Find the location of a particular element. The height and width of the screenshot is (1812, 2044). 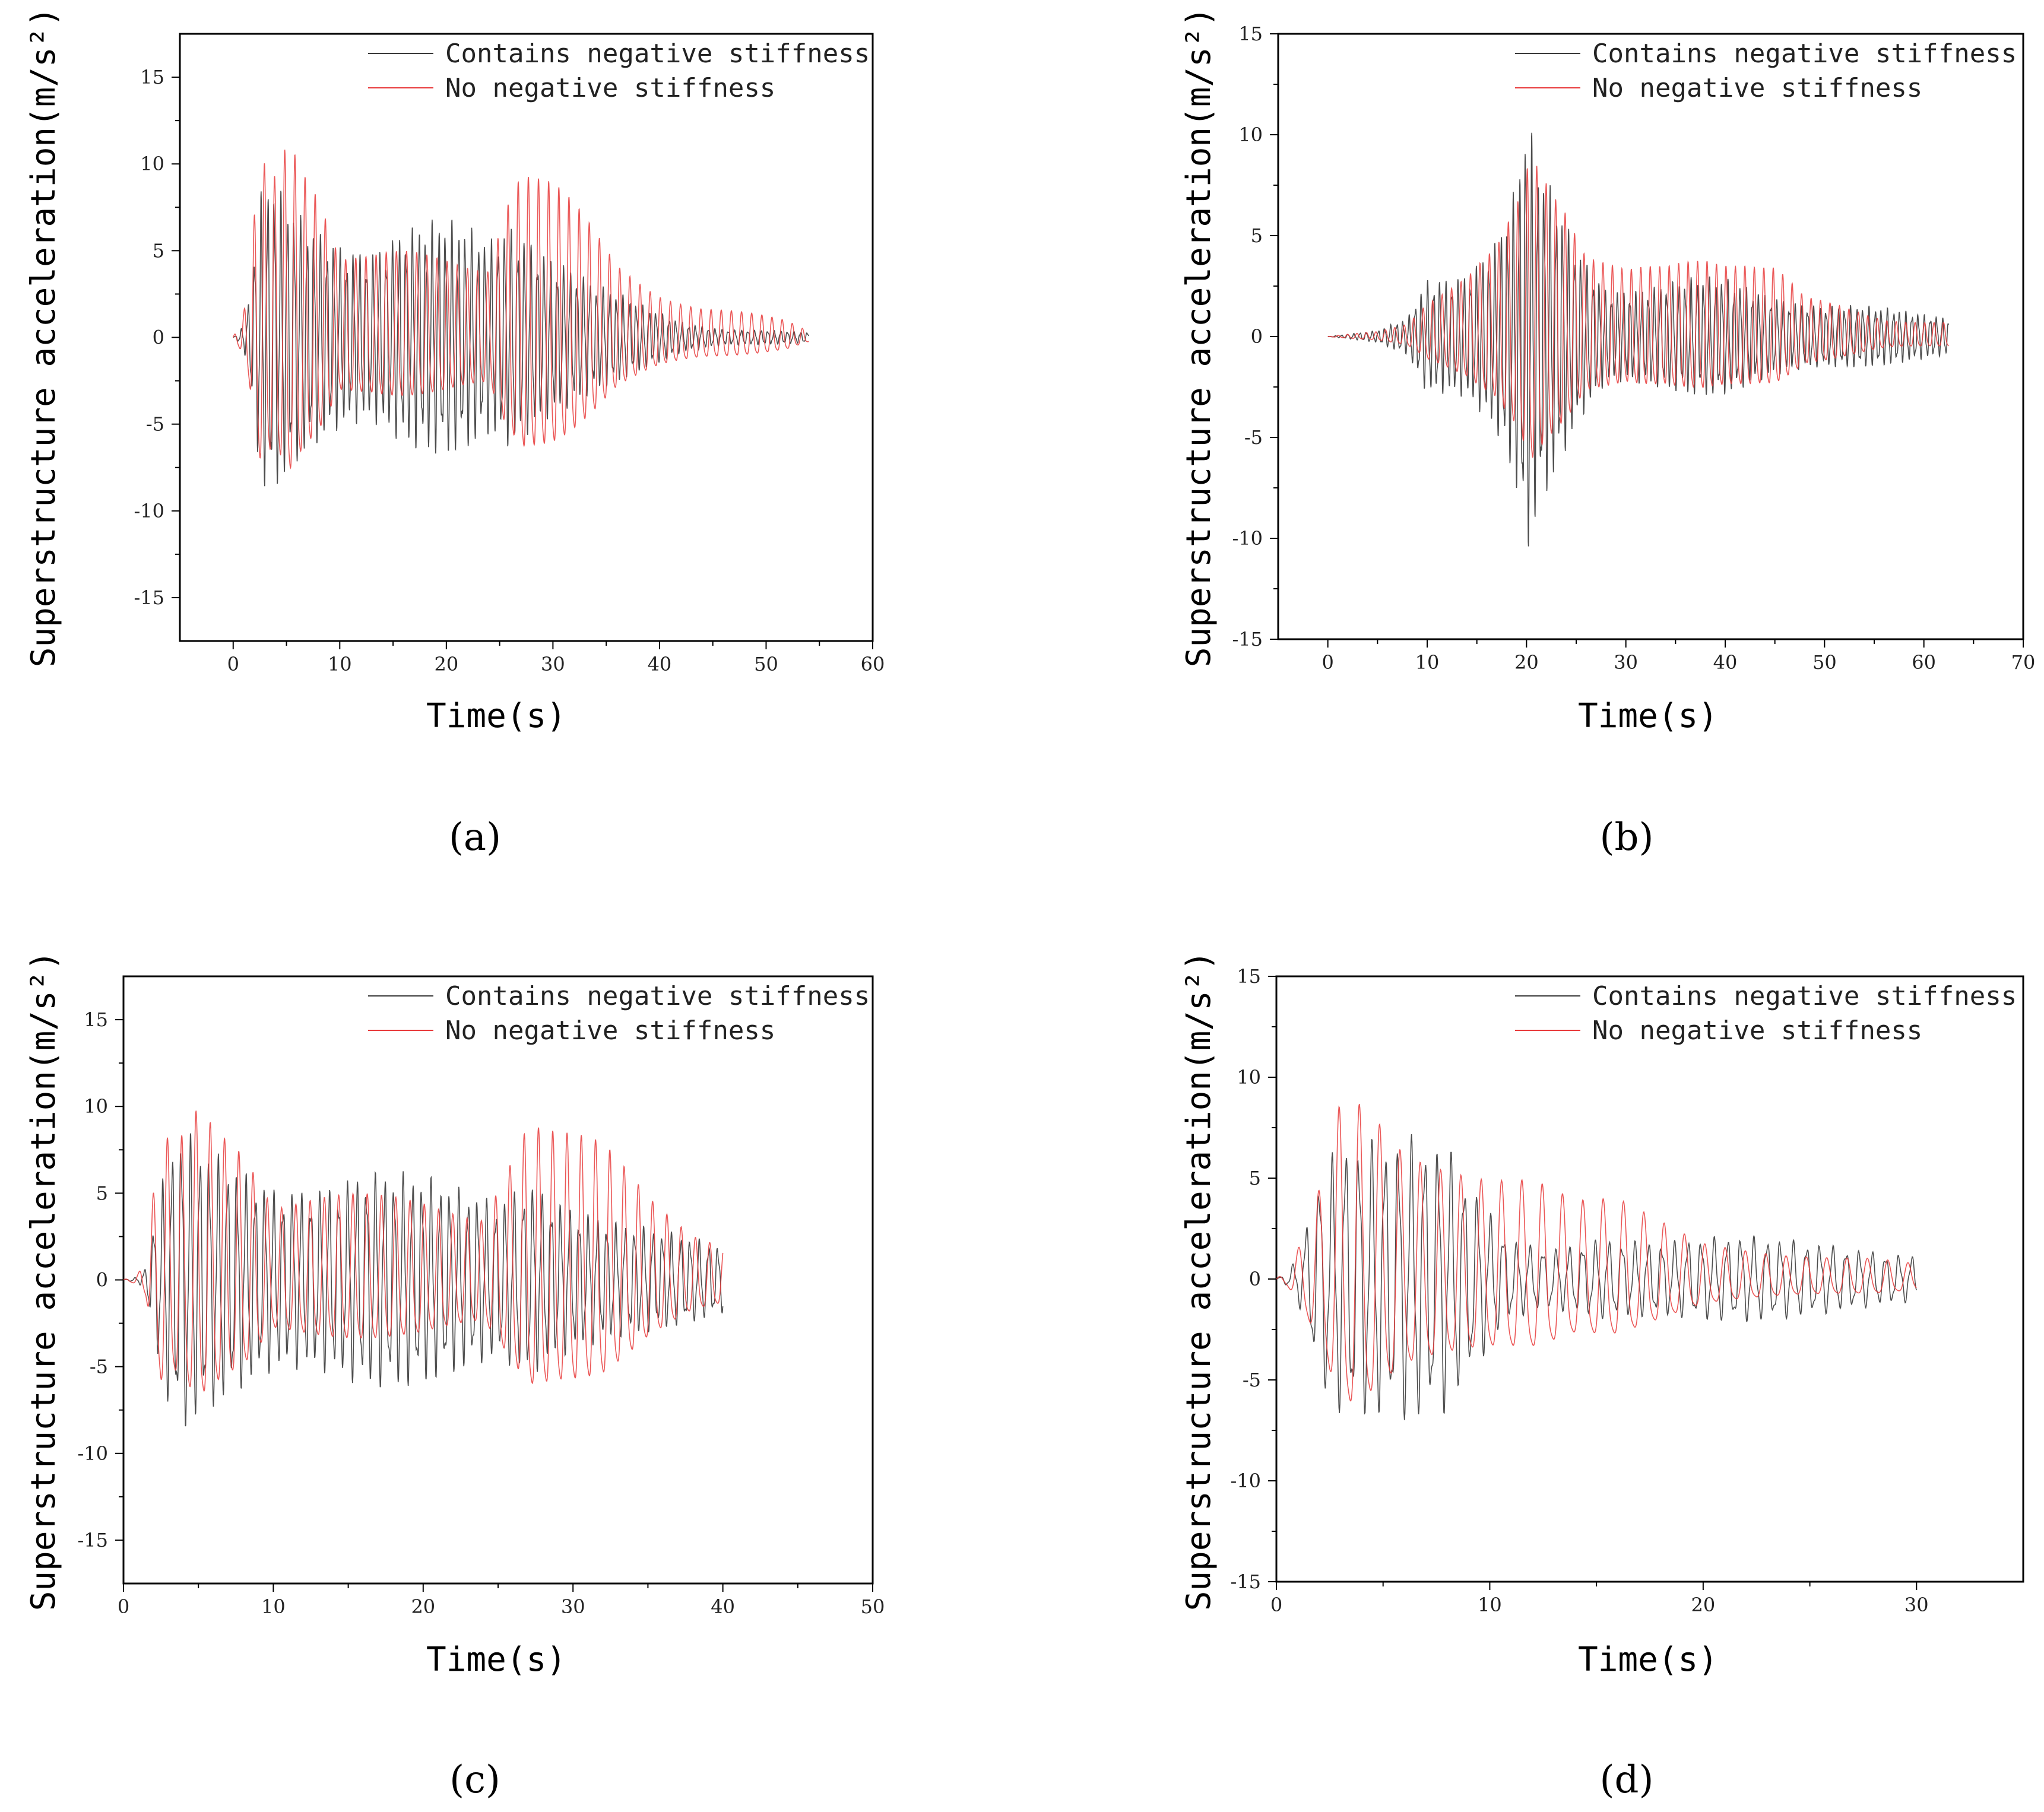

panel-b-y-tick-label: 15 is located at coordinates (1250, 34).